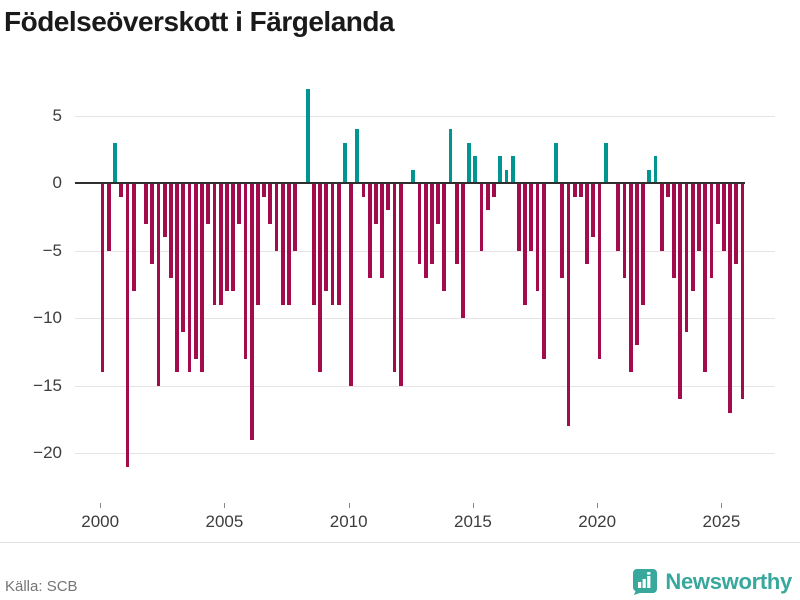  Describe the element at coordinates (425, 318) in the screenshot. I see `gridline-y--10` at that location.